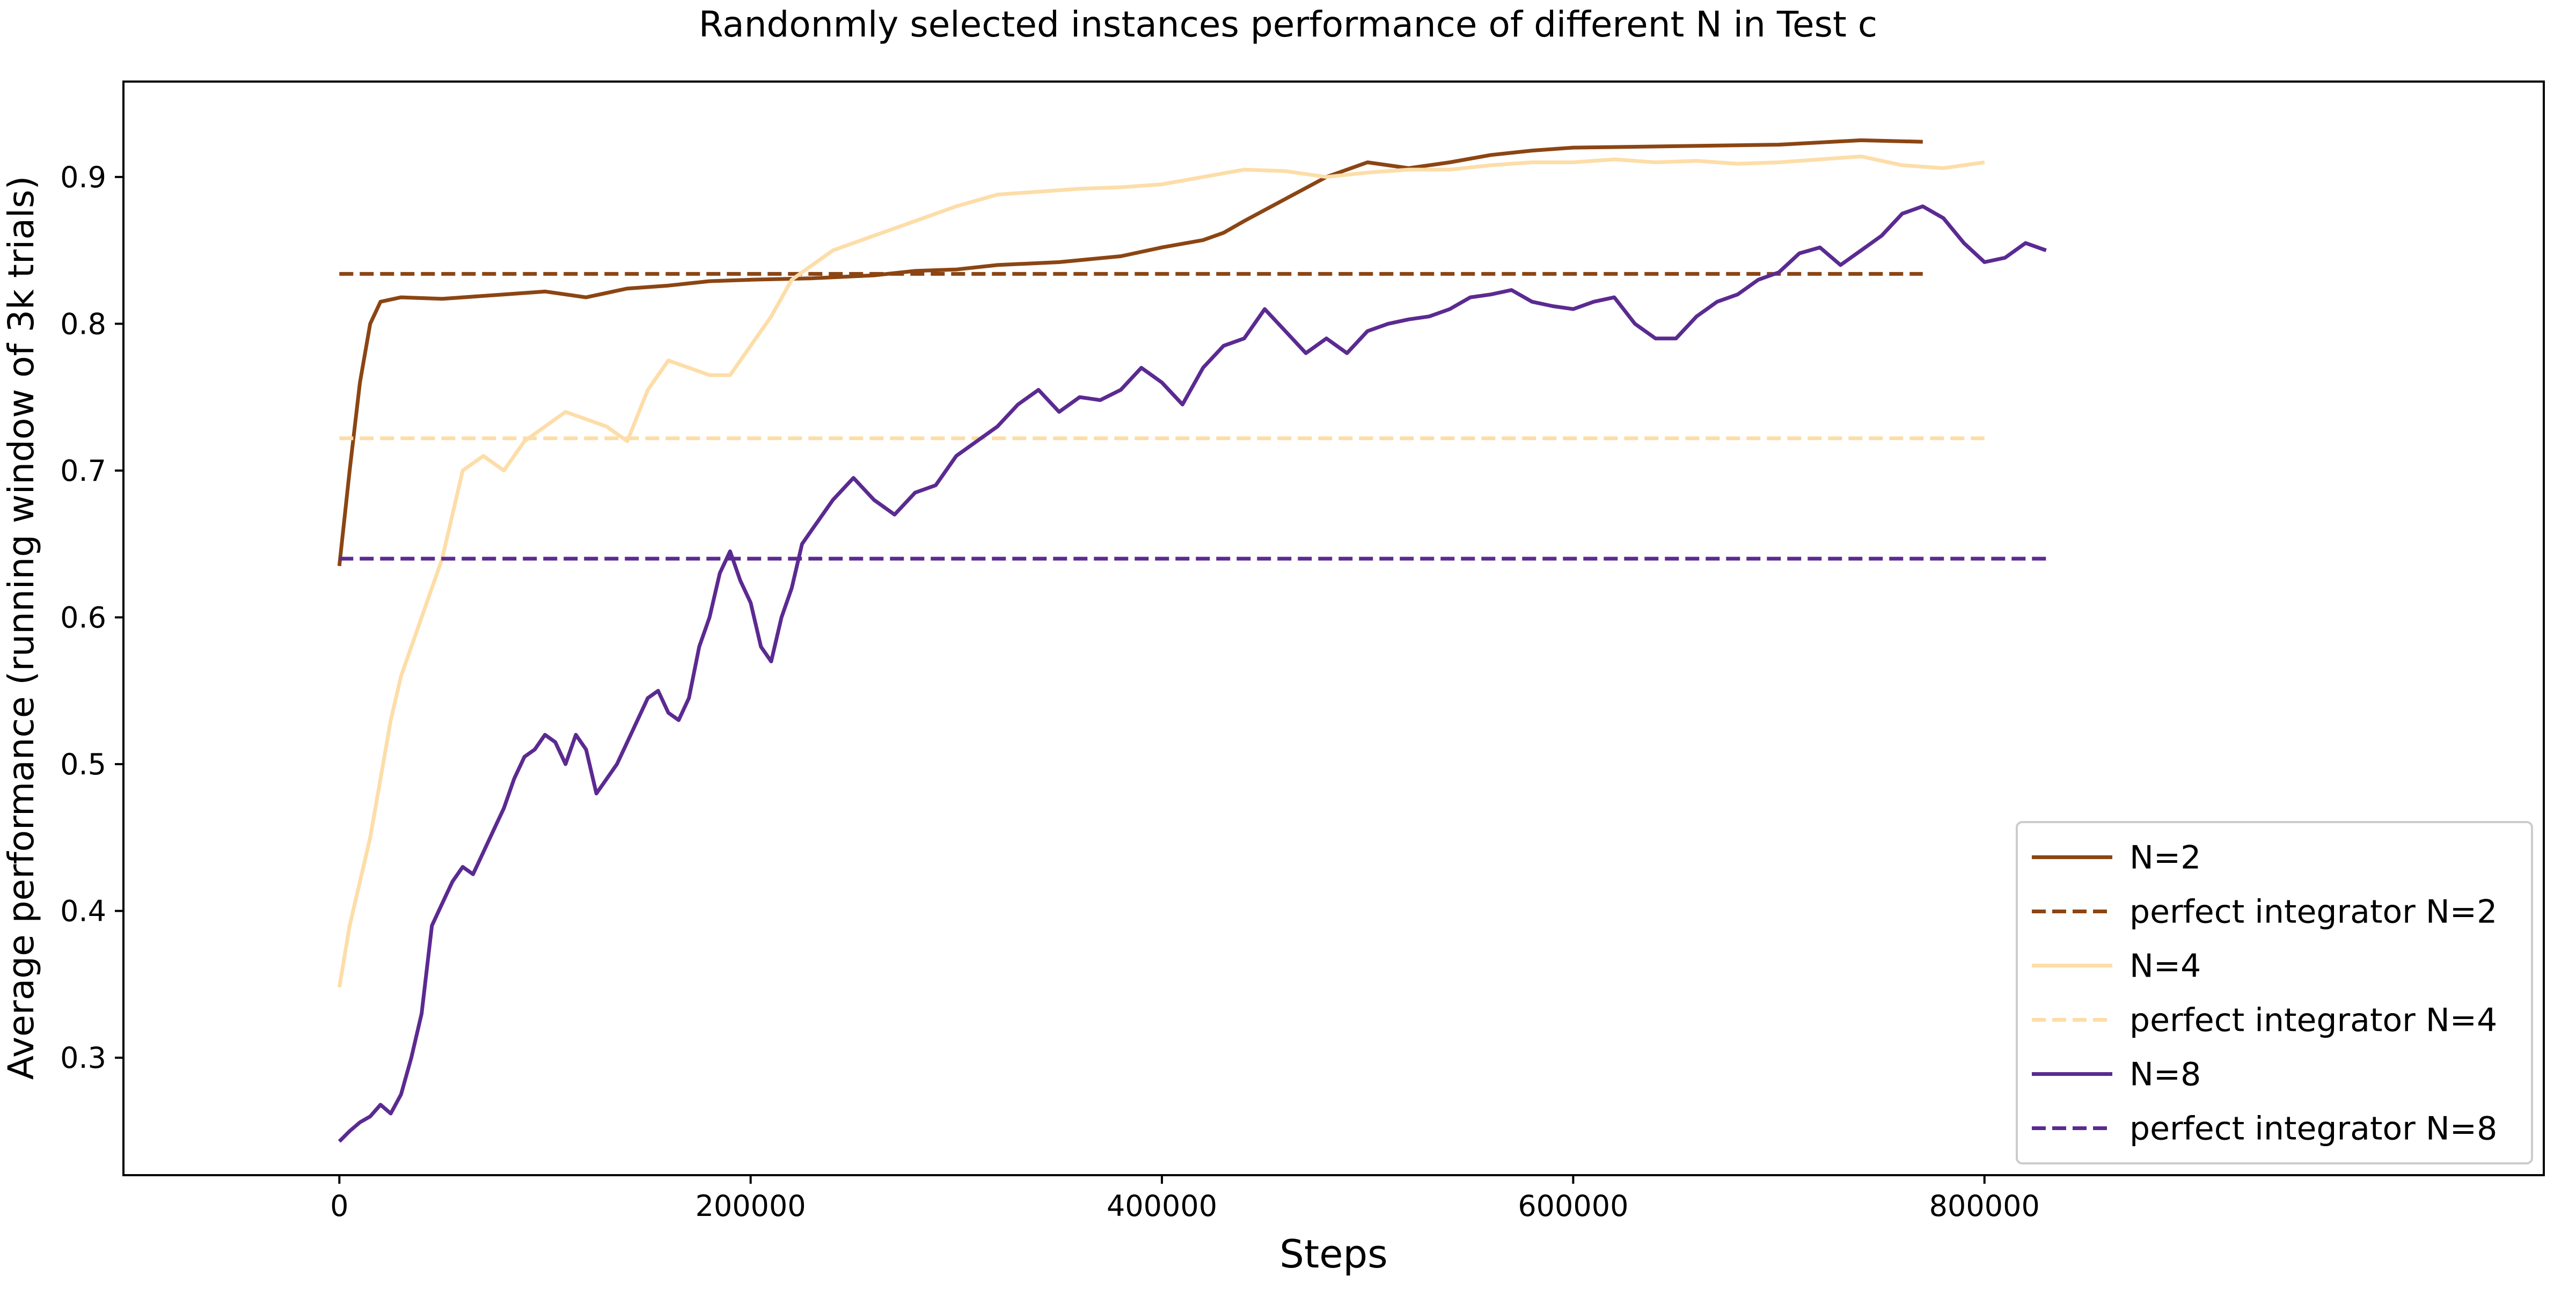  Describe the element at coordinates (2313, 1129) in the screenshot. I see `legend-label: perfect integrator N=8` at that location.